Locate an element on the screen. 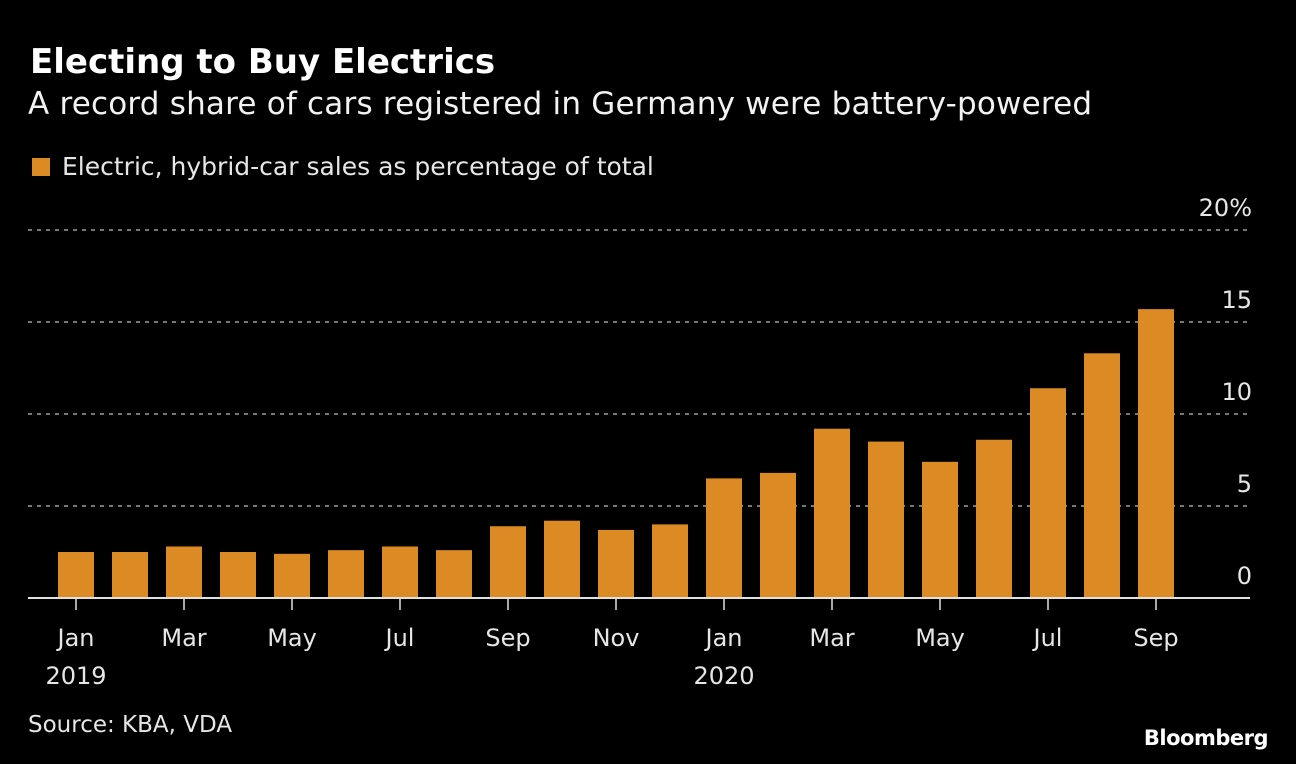 This screenshot has width=1296, height=764. legend-swatch is located at coordinates (41, 166).